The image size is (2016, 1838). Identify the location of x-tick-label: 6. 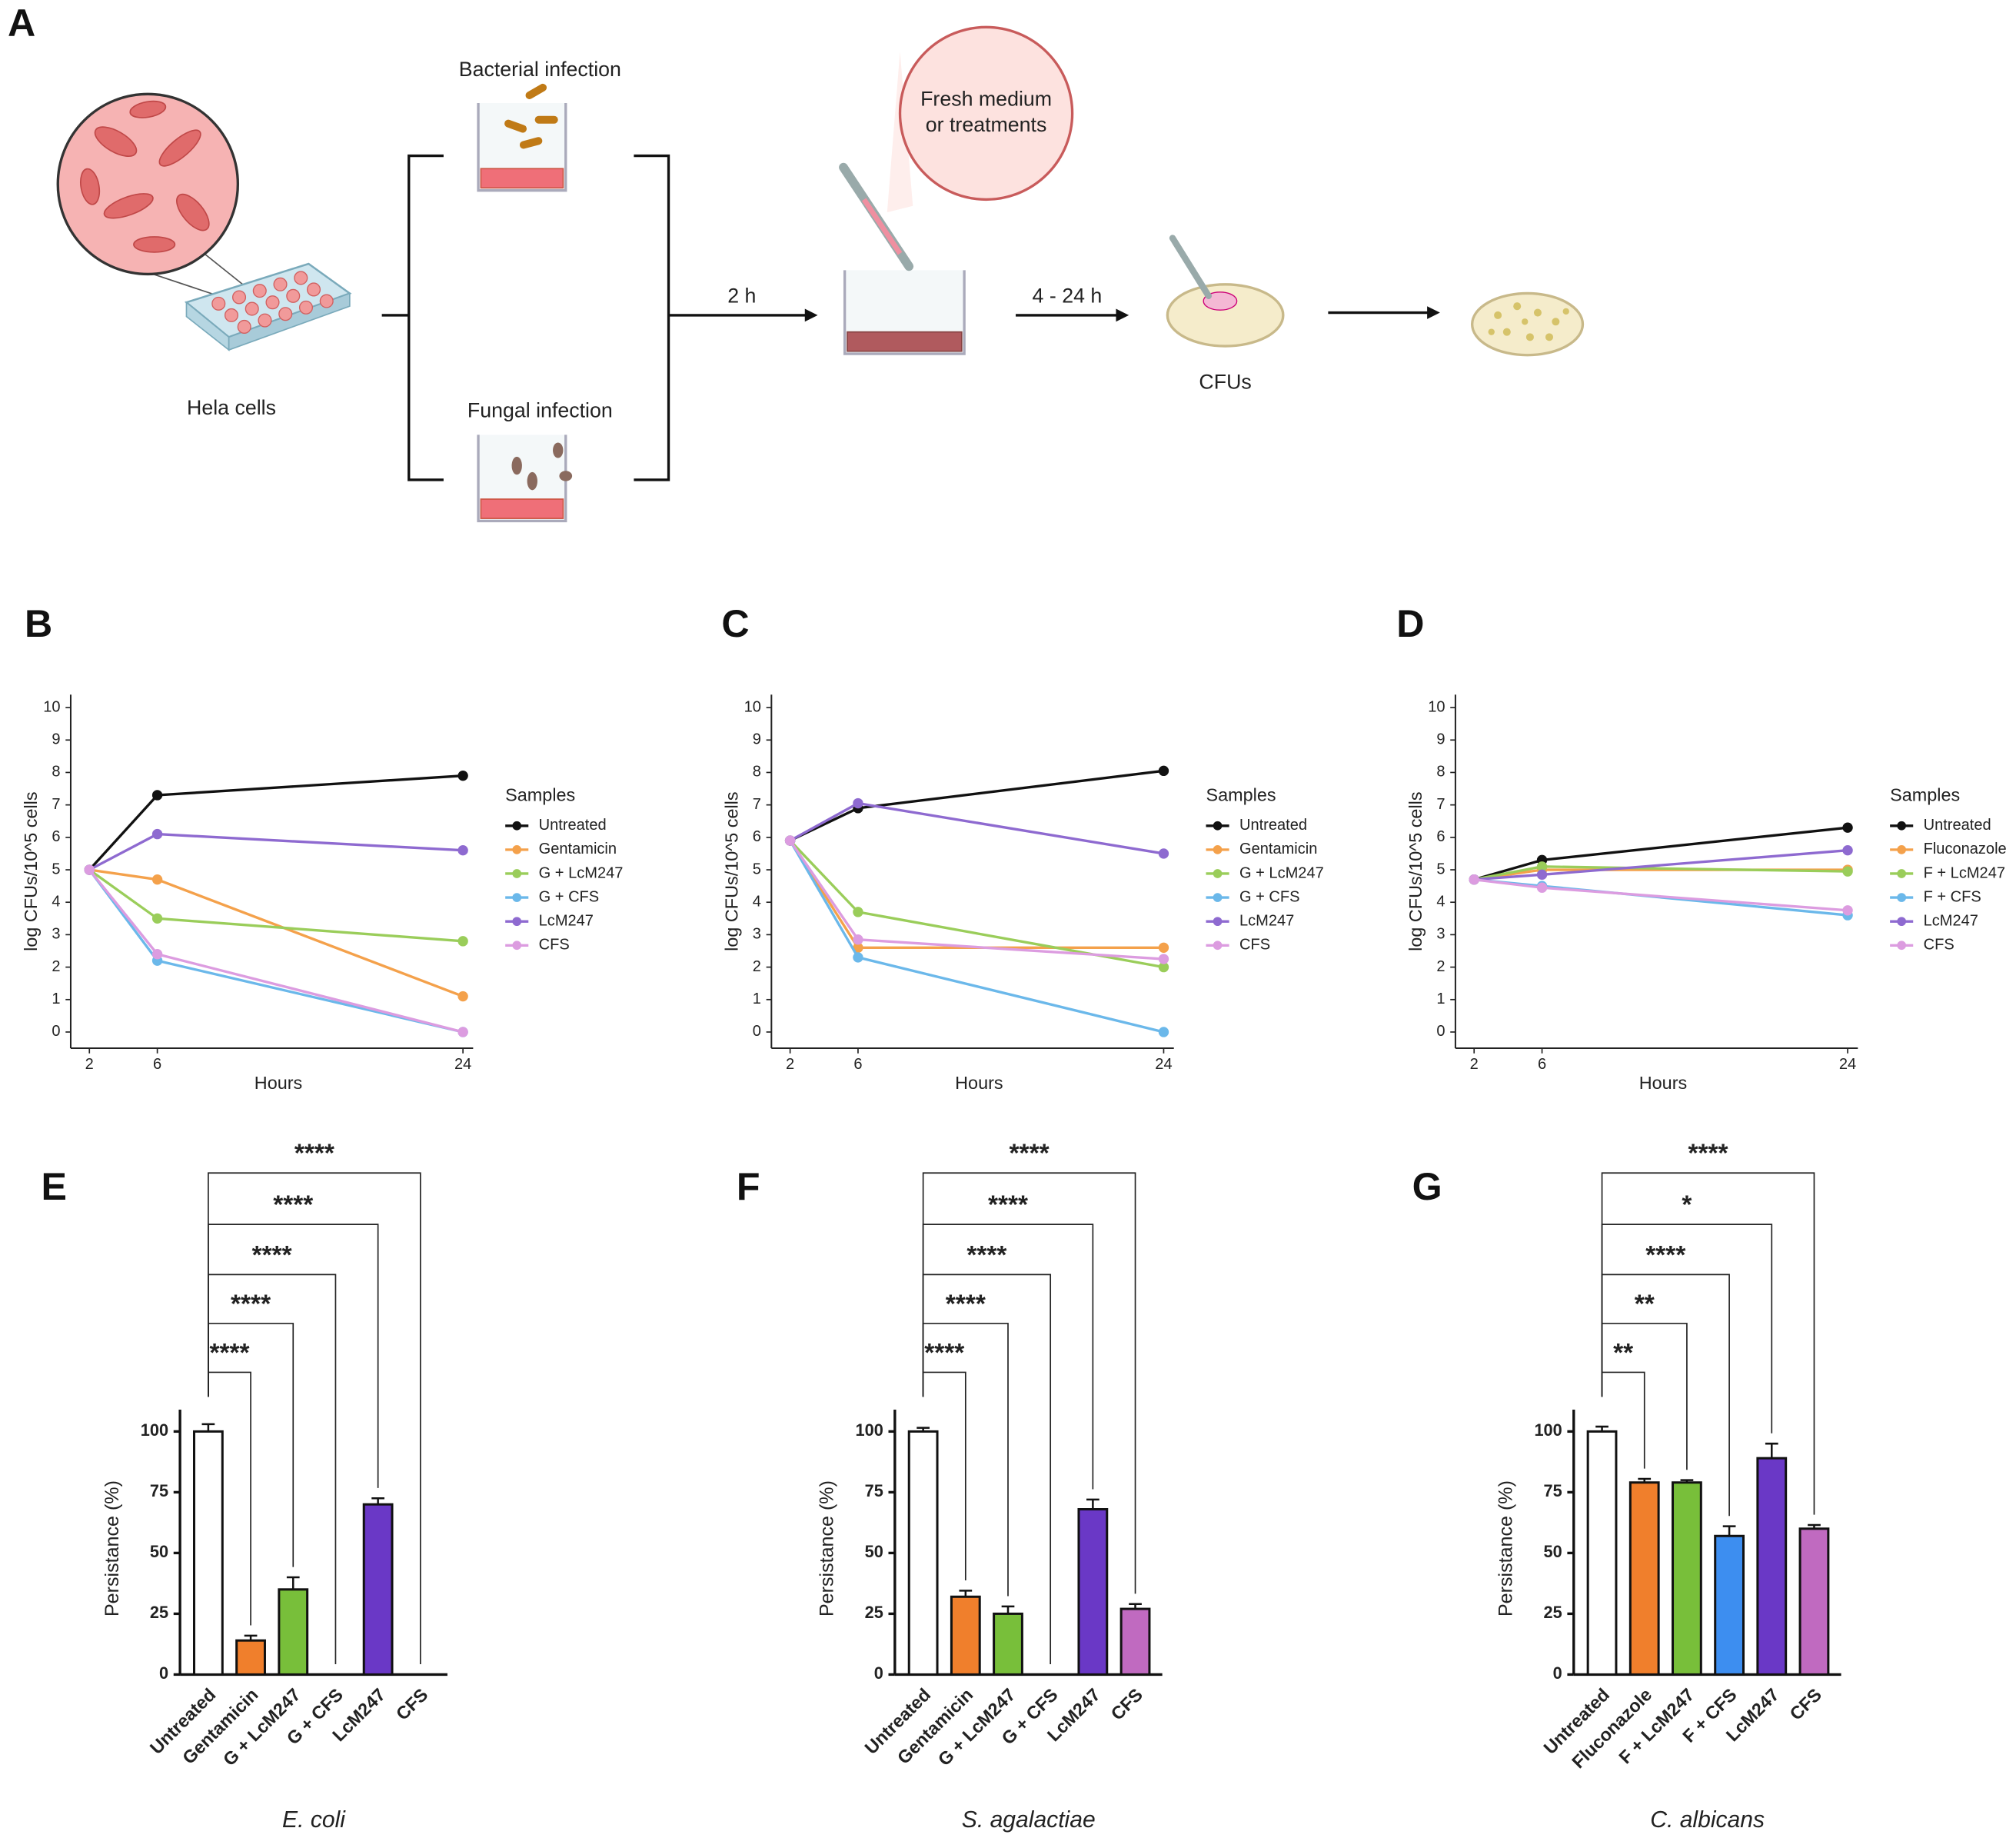
(857, 1064).